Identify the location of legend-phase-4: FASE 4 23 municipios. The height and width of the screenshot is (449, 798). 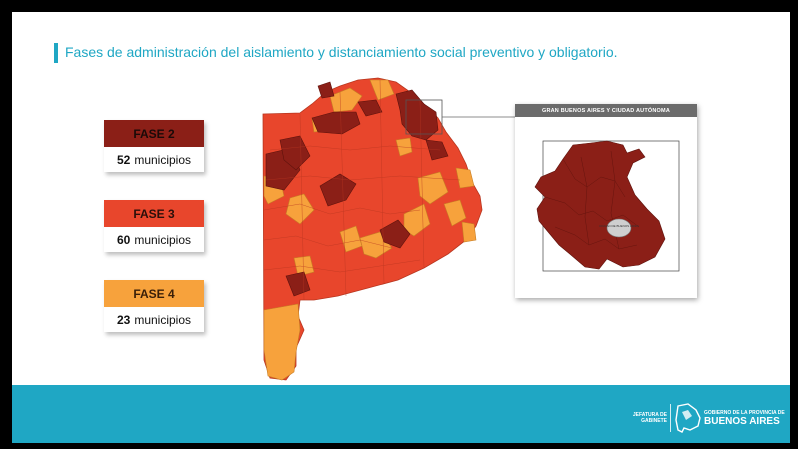
(154, 306).